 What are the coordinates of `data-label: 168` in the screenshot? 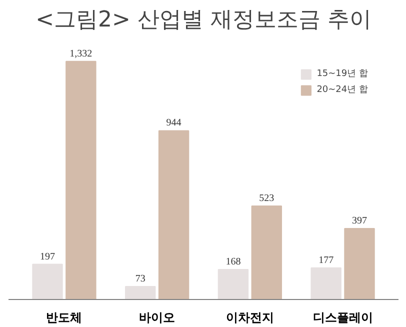 It's located at (233, 262).